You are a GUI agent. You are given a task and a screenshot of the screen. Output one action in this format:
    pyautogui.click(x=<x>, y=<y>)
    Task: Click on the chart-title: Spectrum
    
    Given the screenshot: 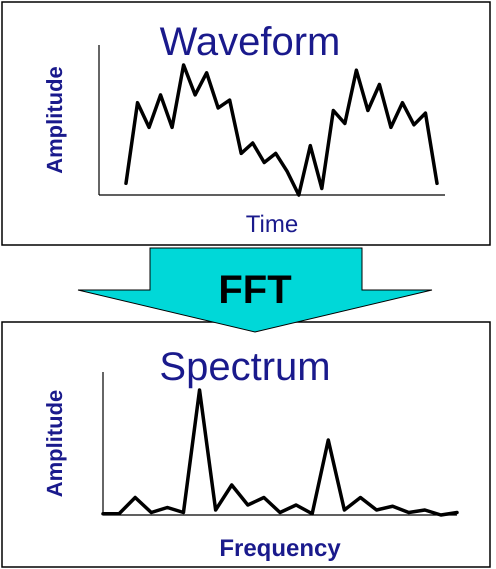 What is the action you would take?
    pyautogui.click(x=245, y=367)
    